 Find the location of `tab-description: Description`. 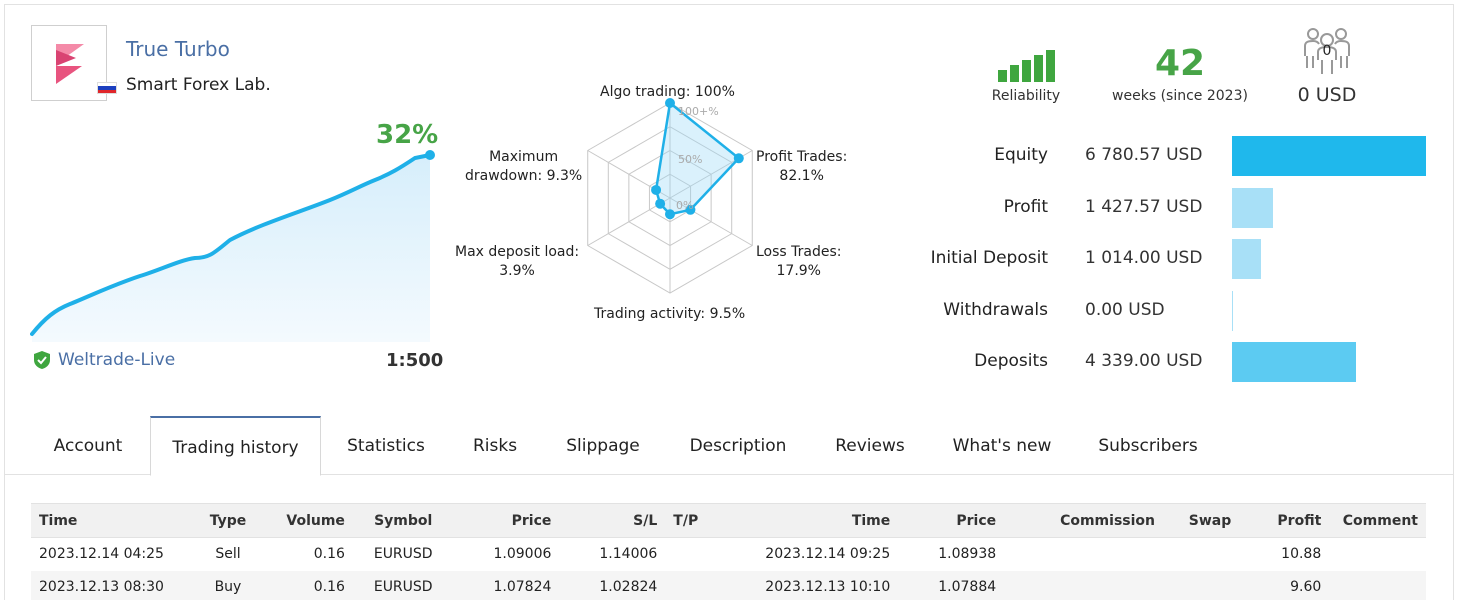

tab-description: Description is located at coordinates (738, 446).